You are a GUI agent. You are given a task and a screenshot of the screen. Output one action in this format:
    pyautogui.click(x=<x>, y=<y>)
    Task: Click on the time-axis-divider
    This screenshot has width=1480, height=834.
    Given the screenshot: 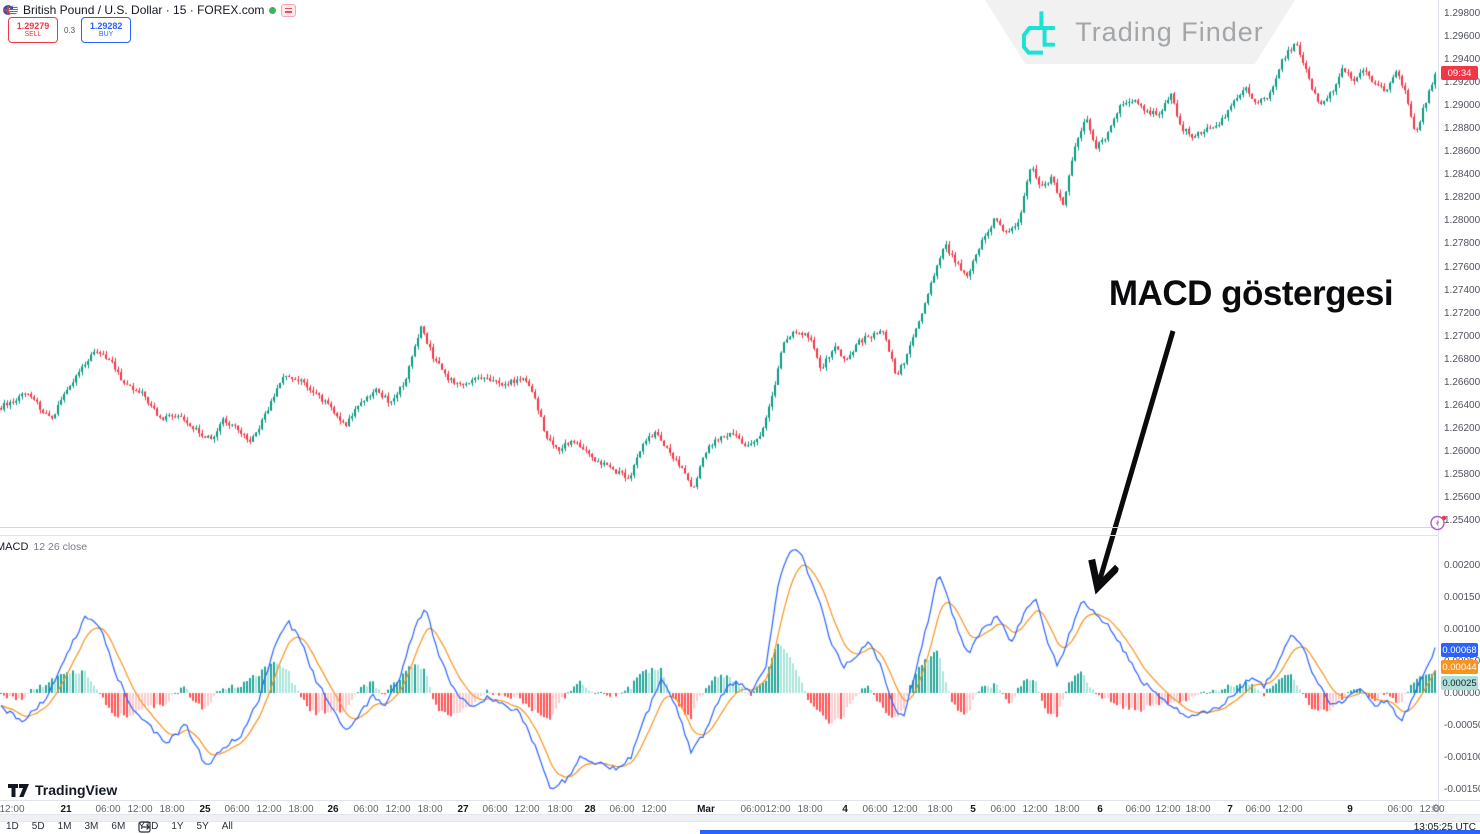 What is the action you would take?
    pyautogui.click(x=740, y=800)
    